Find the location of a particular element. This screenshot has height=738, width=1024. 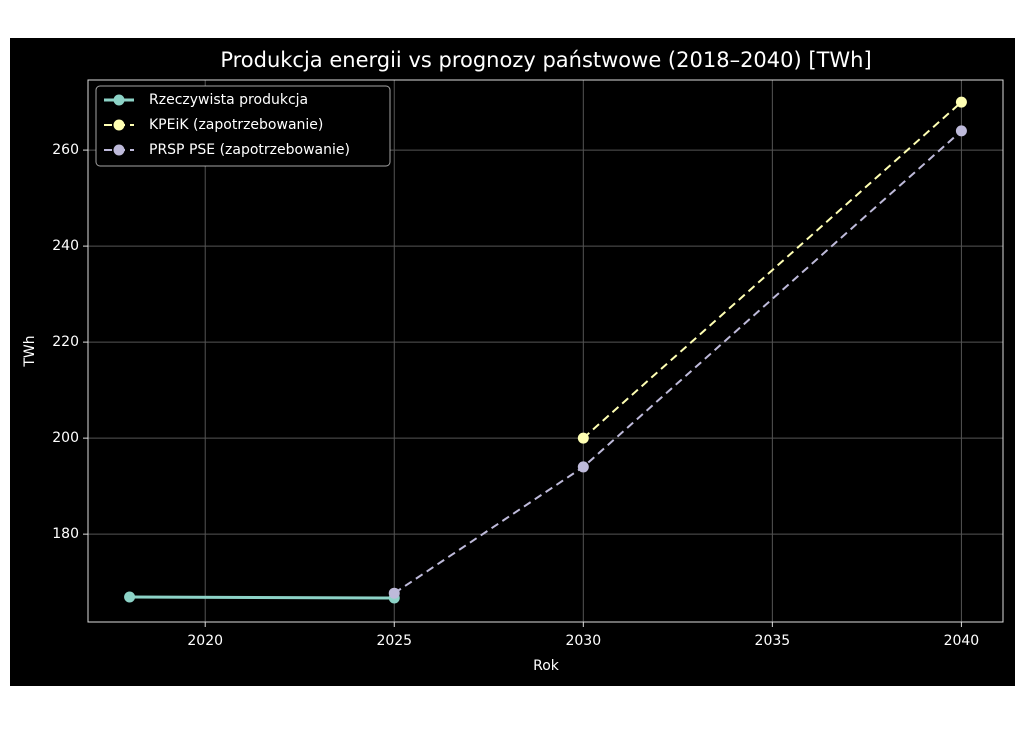

y-tick-label: 240 is located at coordinates (65, 246).